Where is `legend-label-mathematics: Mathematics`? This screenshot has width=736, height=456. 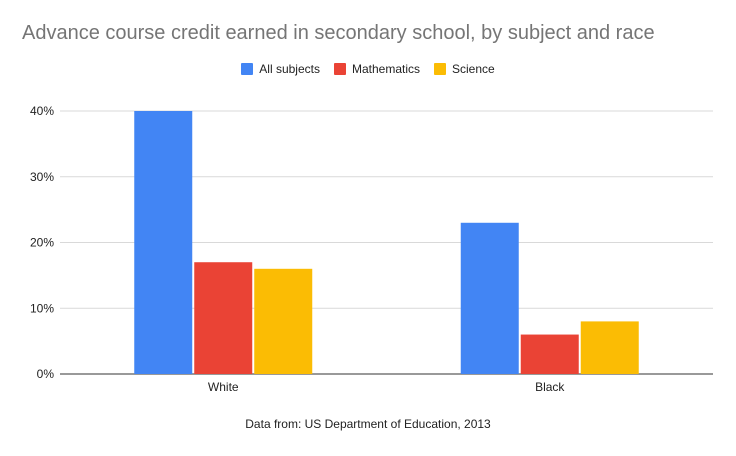 legend-label-mathematics: Mathematics is located at coordinates (386, 69).